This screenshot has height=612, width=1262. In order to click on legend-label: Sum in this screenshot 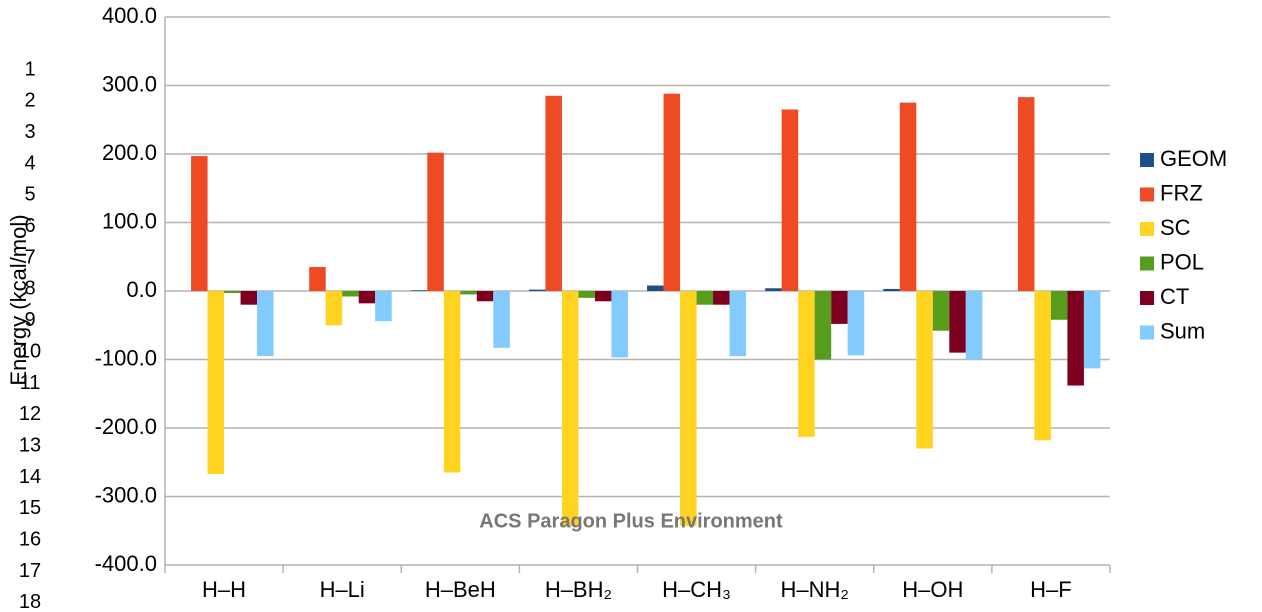, I will do `click(1182, 330)`.